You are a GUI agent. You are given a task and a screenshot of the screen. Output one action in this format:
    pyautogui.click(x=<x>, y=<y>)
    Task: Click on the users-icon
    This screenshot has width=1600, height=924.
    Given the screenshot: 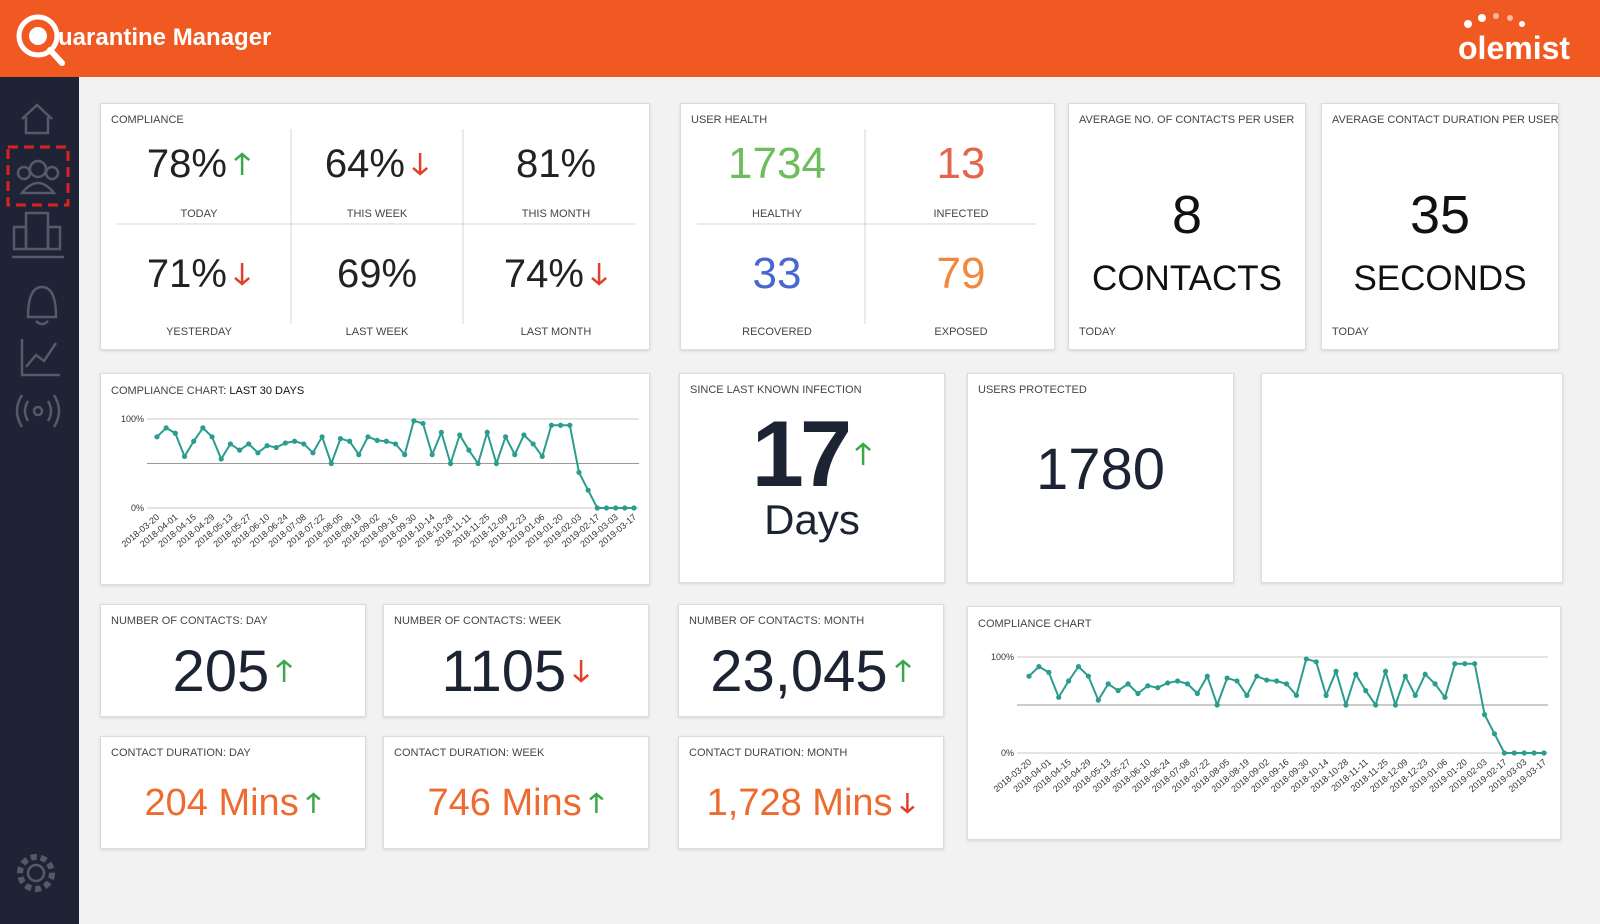 What is the action you would take?
    pyautogui.click(x=38, y=176)
    